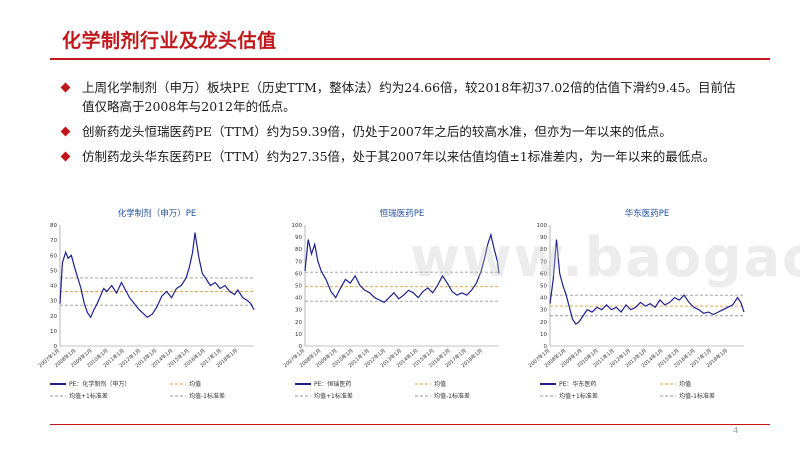 The height and width of the screenshot is (450, 800). Describe the element at coordinates (99, 384) in the screenshot. I see `legend-label: PE：化学制剂（申万）` at that location.